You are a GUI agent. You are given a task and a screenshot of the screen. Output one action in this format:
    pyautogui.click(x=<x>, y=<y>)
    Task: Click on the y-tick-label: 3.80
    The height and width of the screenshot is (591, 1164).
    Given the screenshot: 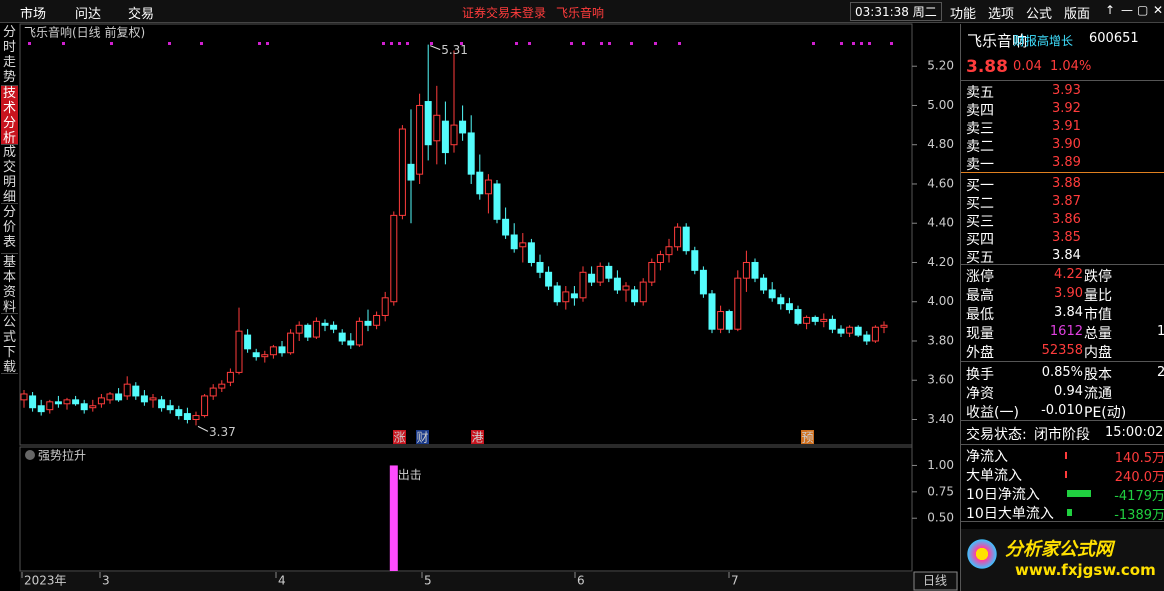 What is the action you would take?
    pyautogui.click(x=940, y=340)
    